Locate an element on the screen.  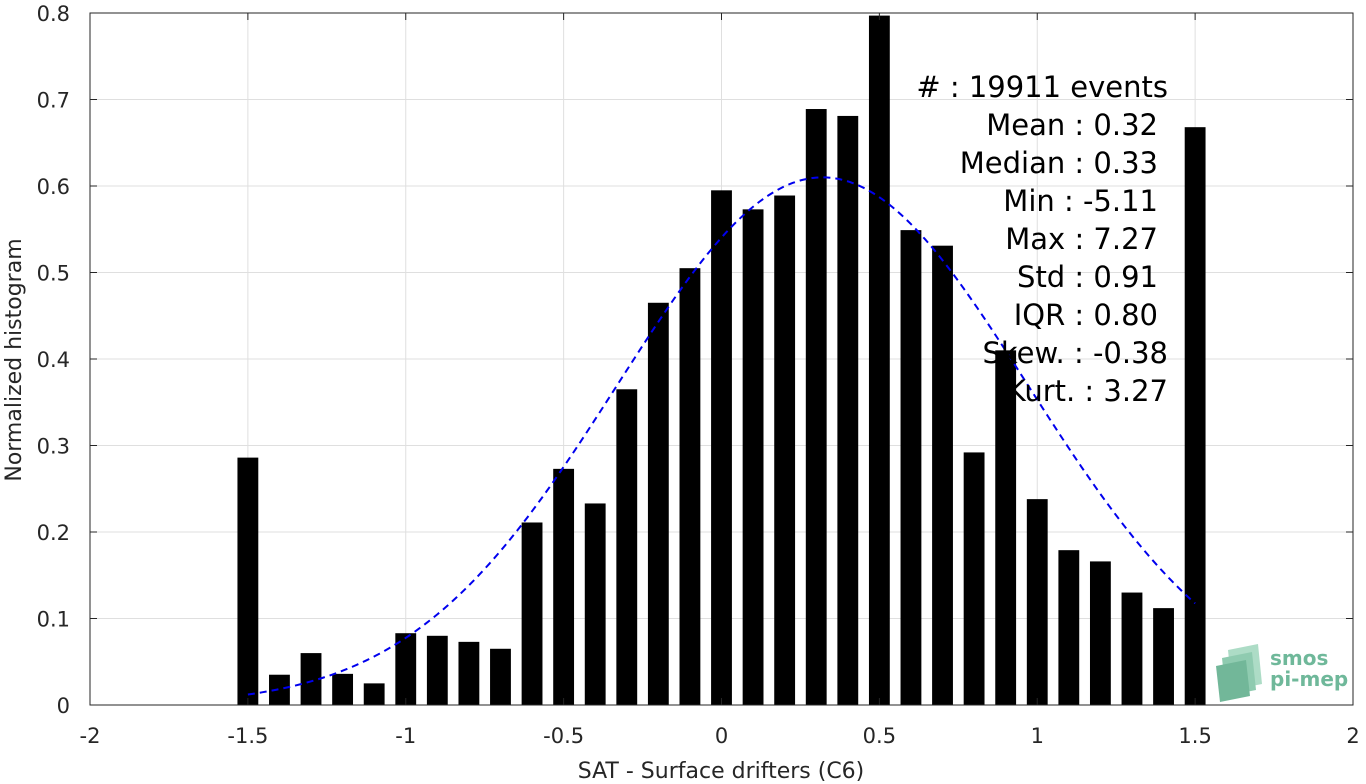
smos-pimep-logo: smos pi-mep is located at coordinates (1282, 673).